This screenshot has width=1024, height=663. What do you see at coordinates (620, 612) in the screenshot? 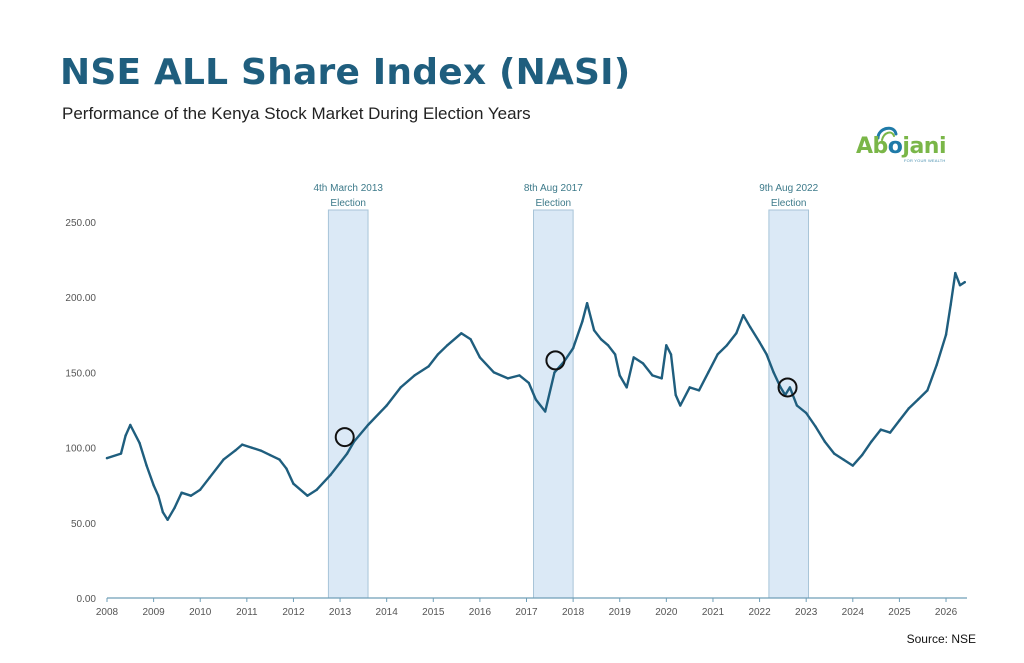
I see `x-tick-label-2019: 2019` at bounding box center [620, 612].